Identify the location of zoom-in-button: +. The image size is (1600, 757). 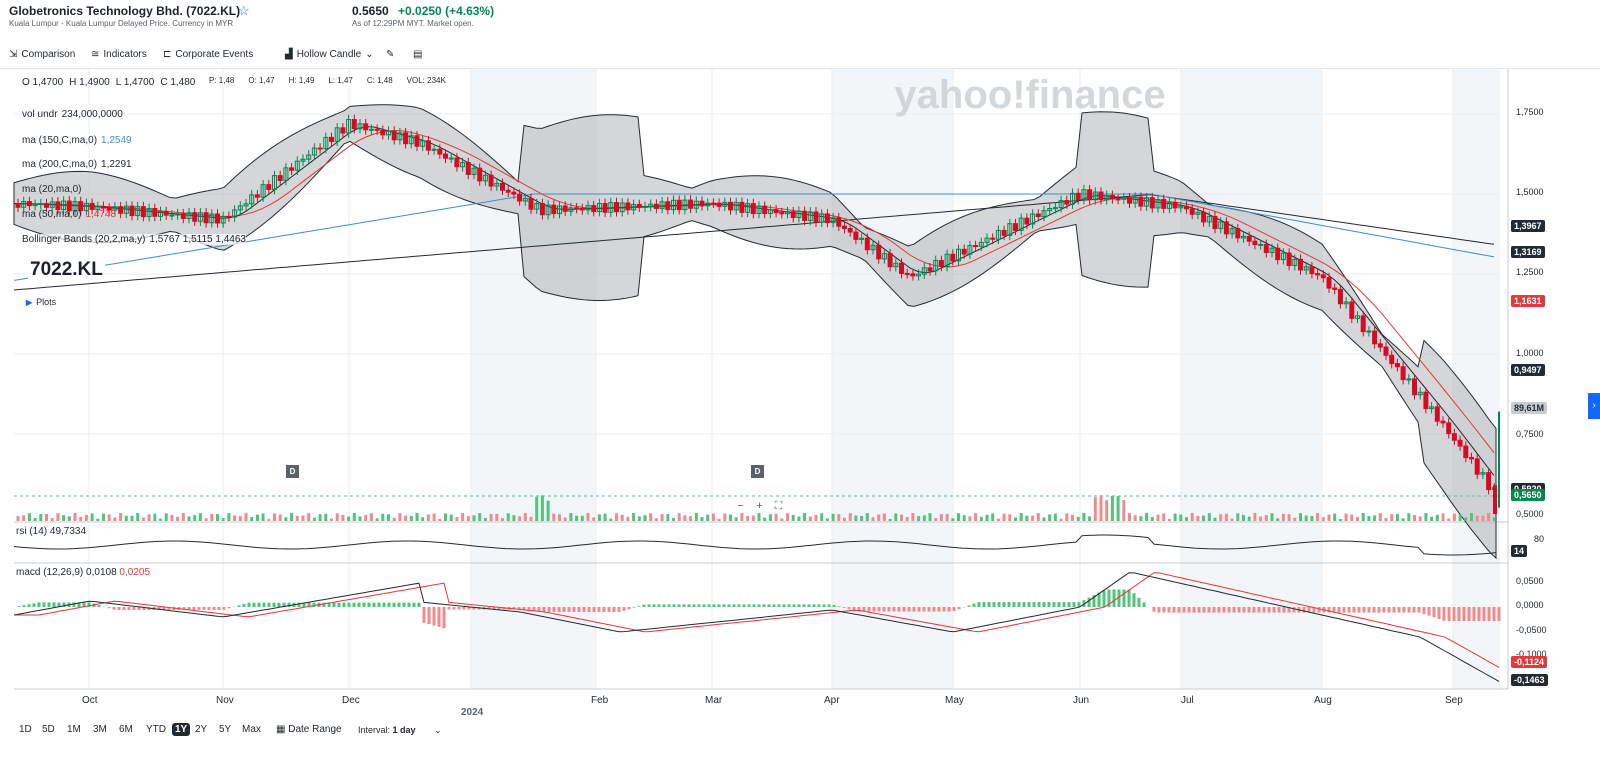
(759, 506).